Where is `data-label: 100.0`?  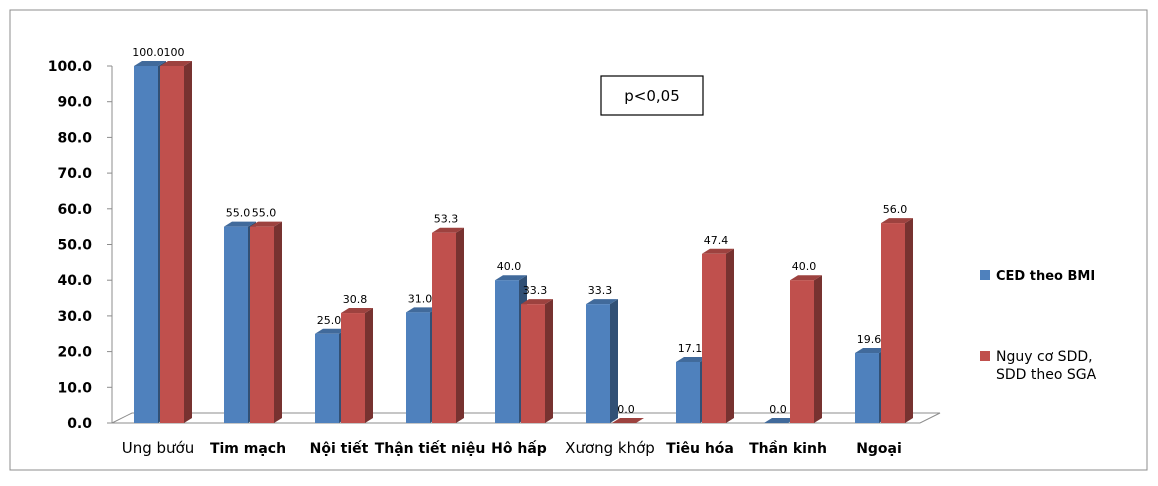 data-label: 100.0 is located at coordinates (148, 52).